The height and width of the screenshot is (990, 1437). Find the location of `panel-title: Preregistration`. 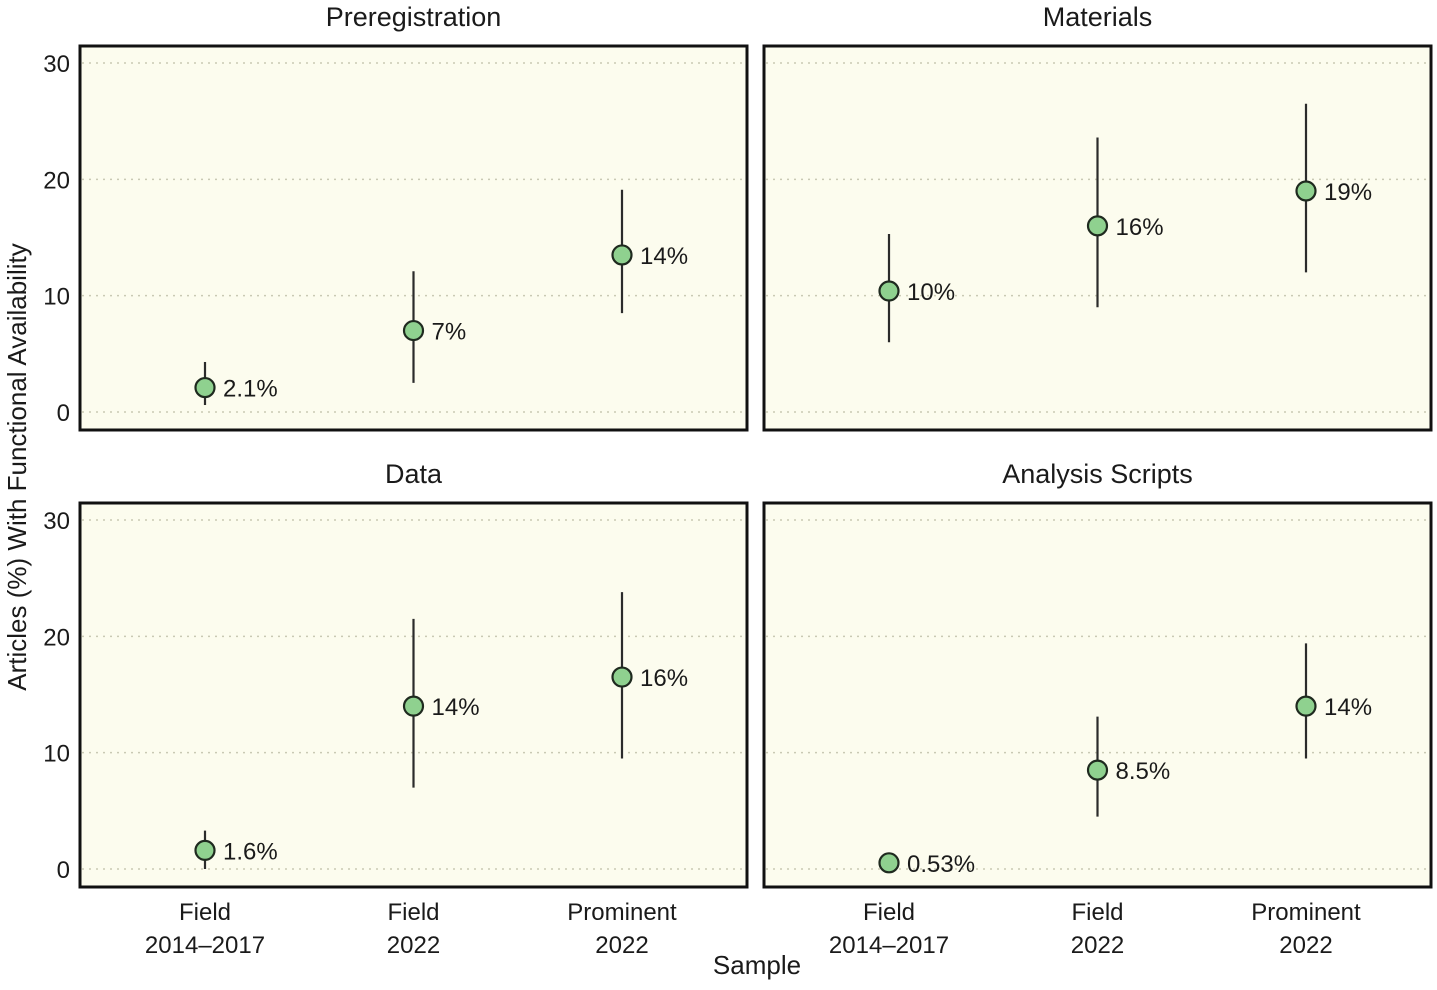

panel-title: Preregistration is located at coordinates (414, 17).